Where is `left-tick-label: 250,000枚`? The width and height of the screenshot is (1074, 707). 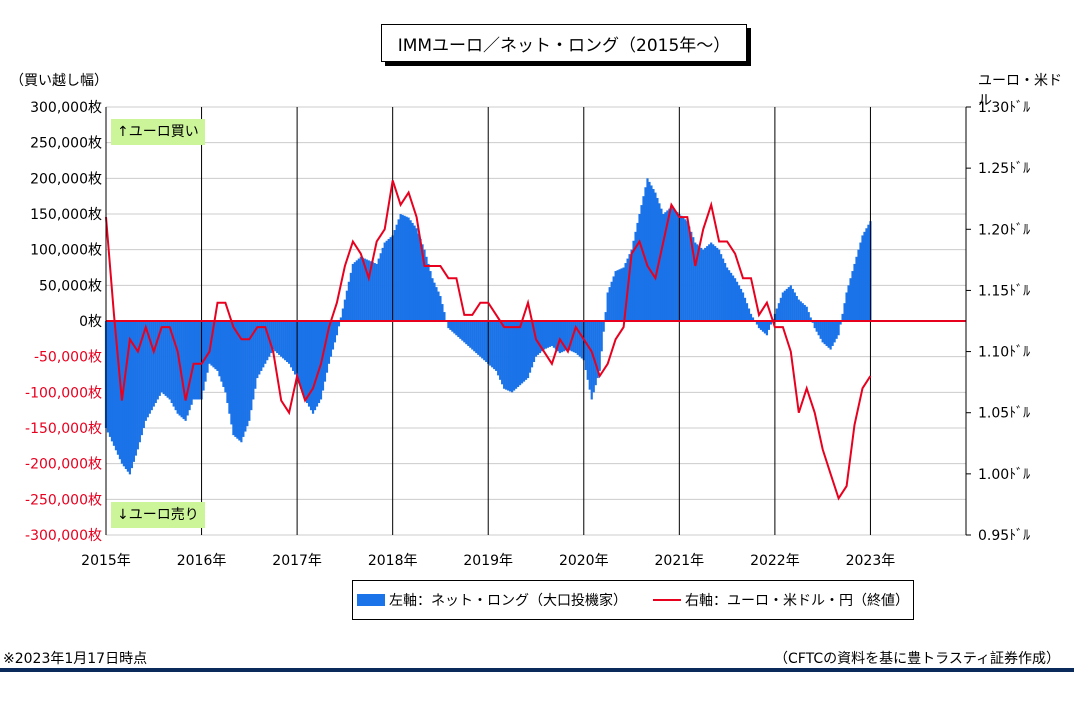 left-tick-label: 250,000枚 is located at coordinates (66, 144).